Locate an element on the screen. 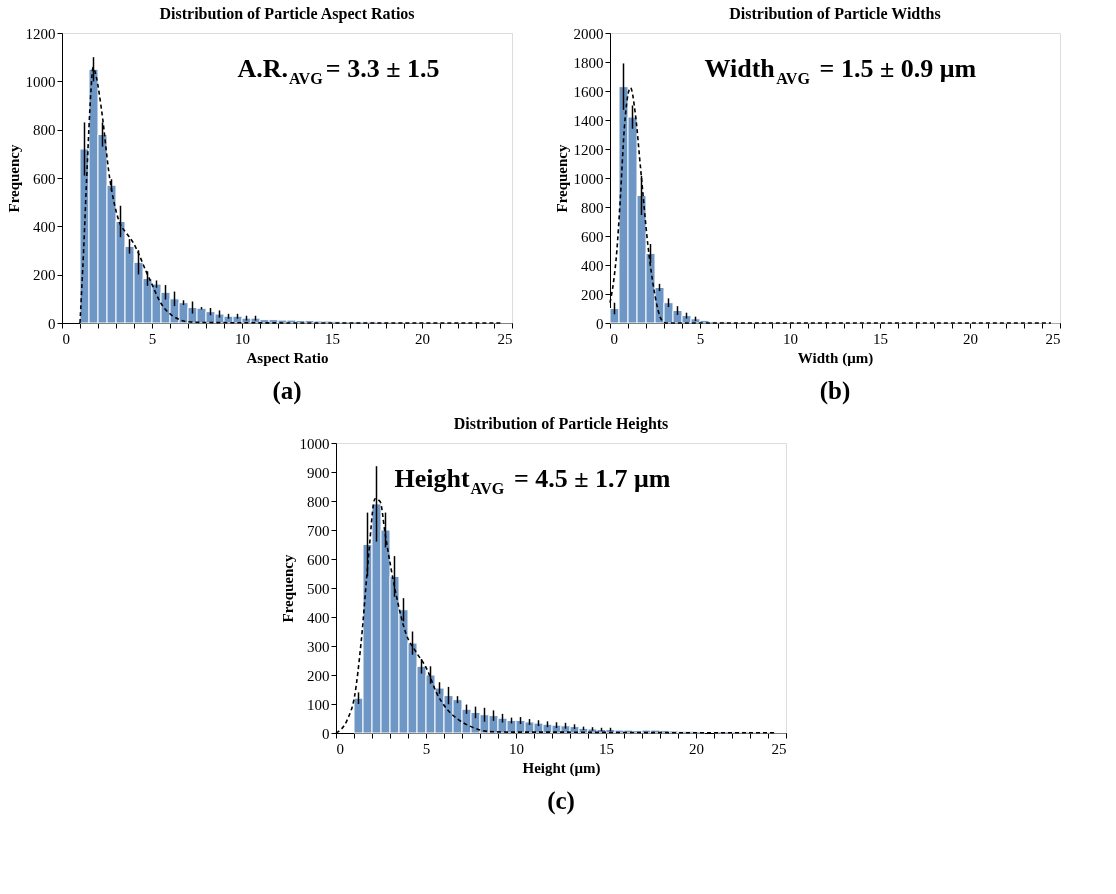 Image resolution: width=1116 pixels, height=894 pixels. y-tick-label: 300 is located at coordinates (318, 646).